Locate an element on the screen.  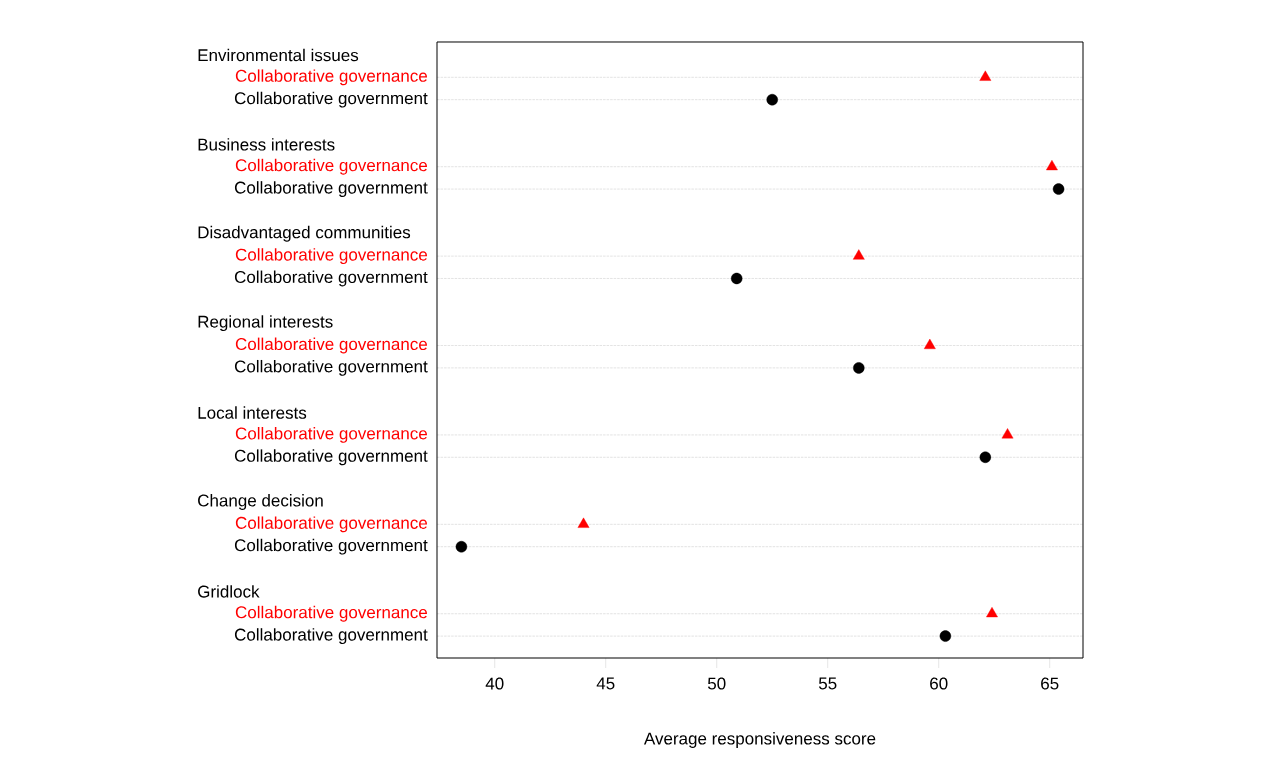
y-tick-label: Local interests is located at coordinates (252, 412).